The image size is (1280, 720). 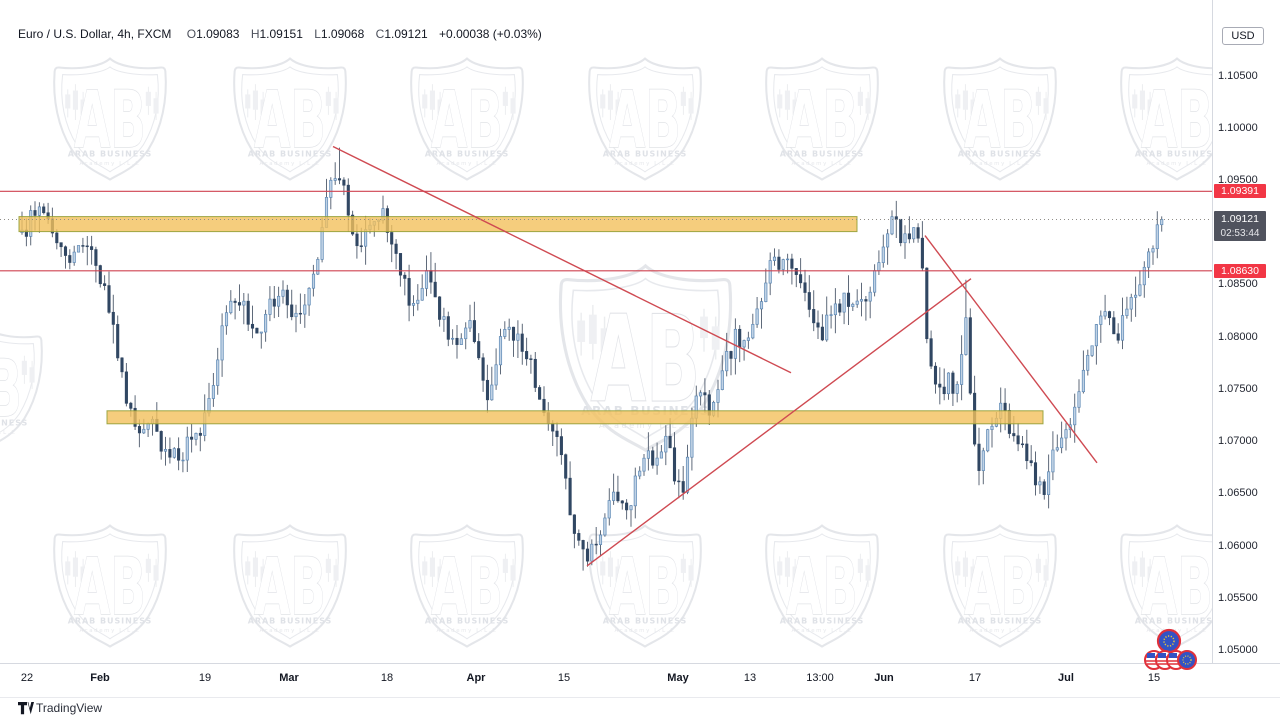 What do you see at coordinates (640, 663) in the screenshot?
I see `time-axis-separator` at bounding box center [640, 663].